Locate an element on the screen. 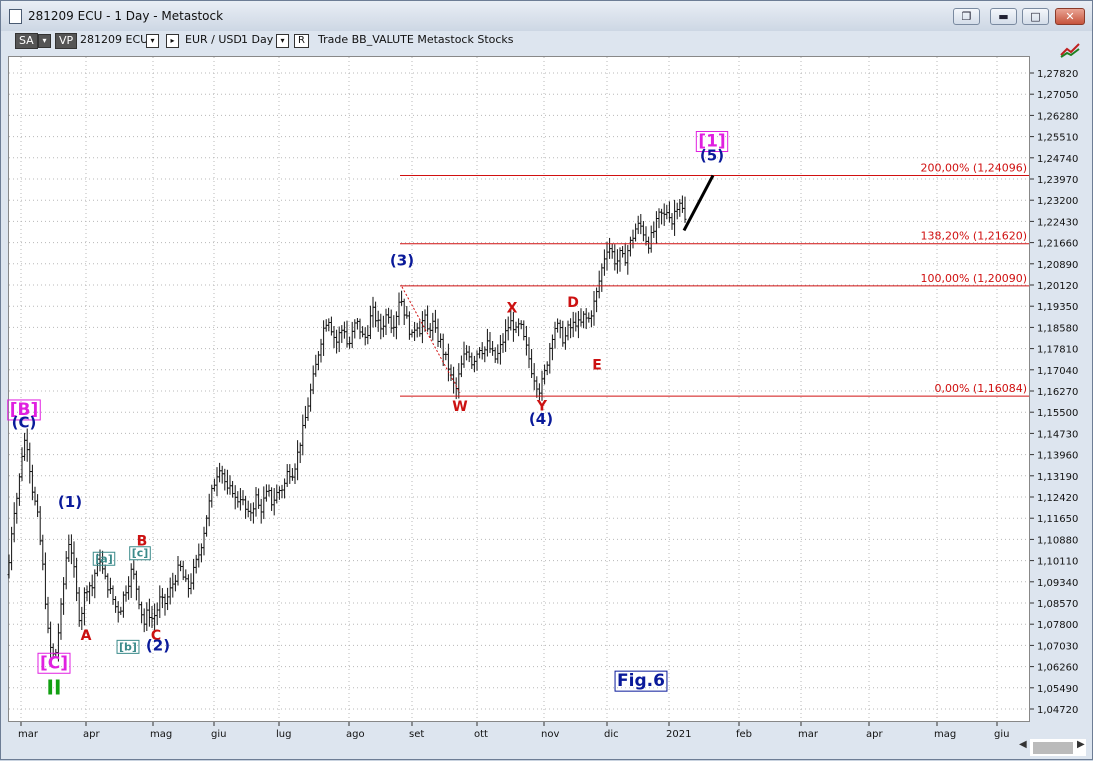 This screenshot has height=761, width=1093. y-tick-label: 1,12420 is located at coordinates (1057, 498).